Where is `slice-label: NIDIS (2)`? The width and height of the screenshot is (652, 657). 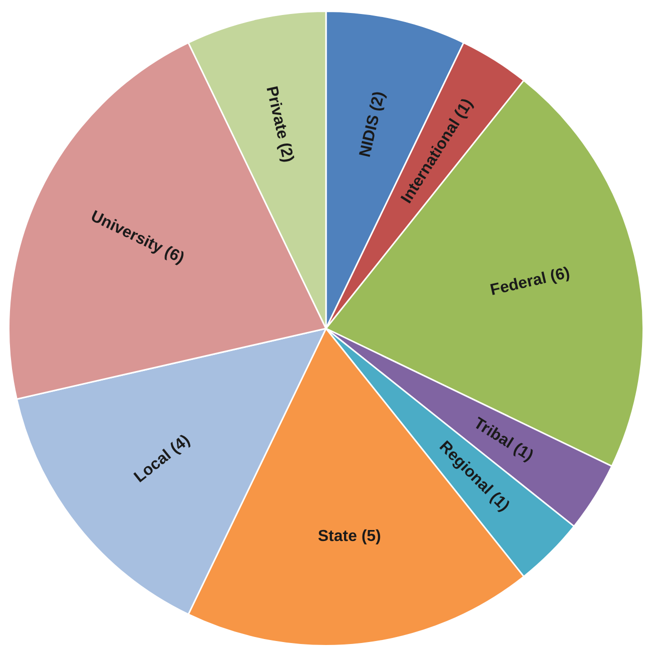
slice-label: NIDIS (2) is located at coordinates (372, 124).